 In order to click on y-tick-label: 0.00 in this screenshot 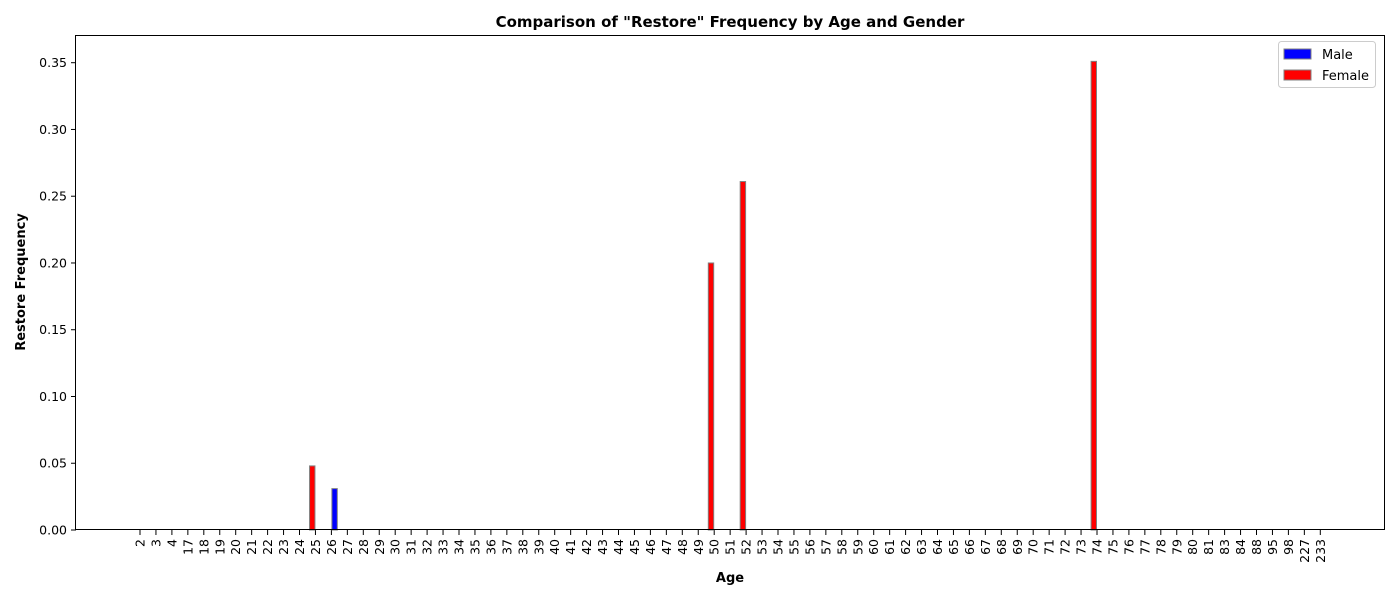, I will do `click(53, 530)`.